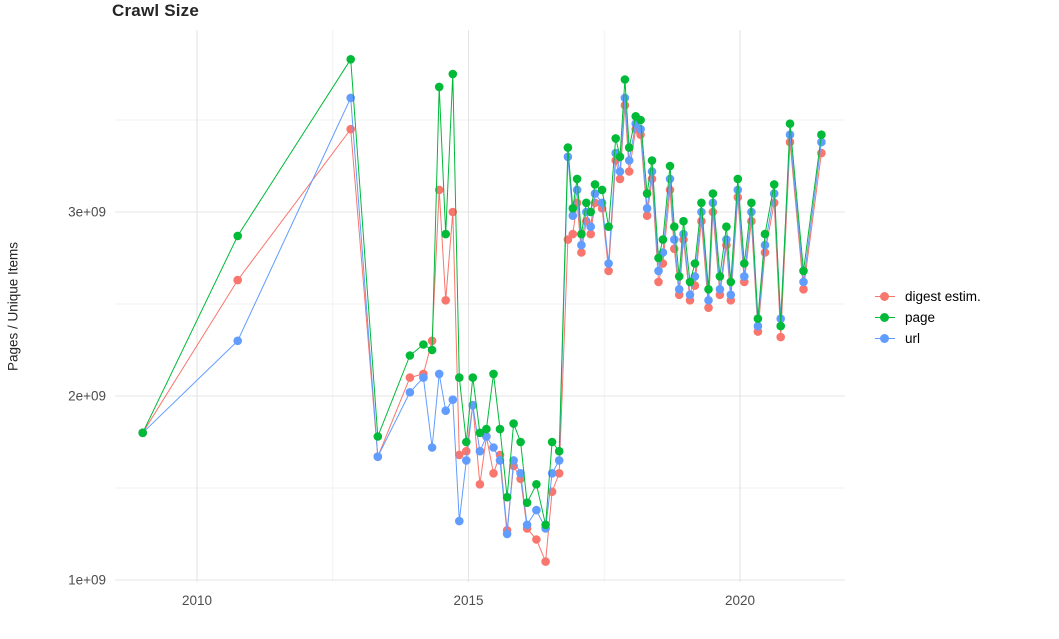  What do you see at coordinates (87, 396) in the screenshot?
I see `y-tick-label: 2e+09` at bounding box center [87, 396].